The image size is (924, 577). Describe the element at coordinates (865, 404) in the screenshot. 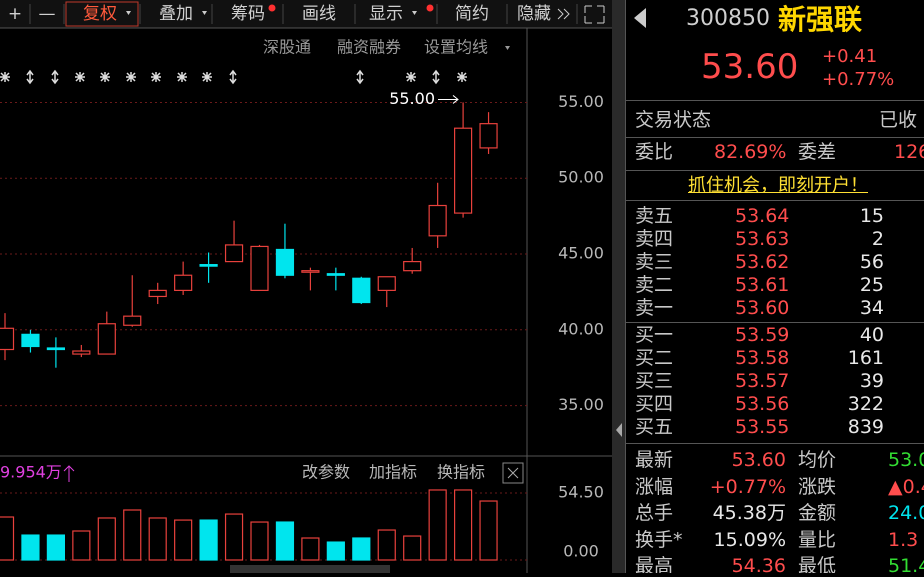

I see `book-volume: 322` at that location.